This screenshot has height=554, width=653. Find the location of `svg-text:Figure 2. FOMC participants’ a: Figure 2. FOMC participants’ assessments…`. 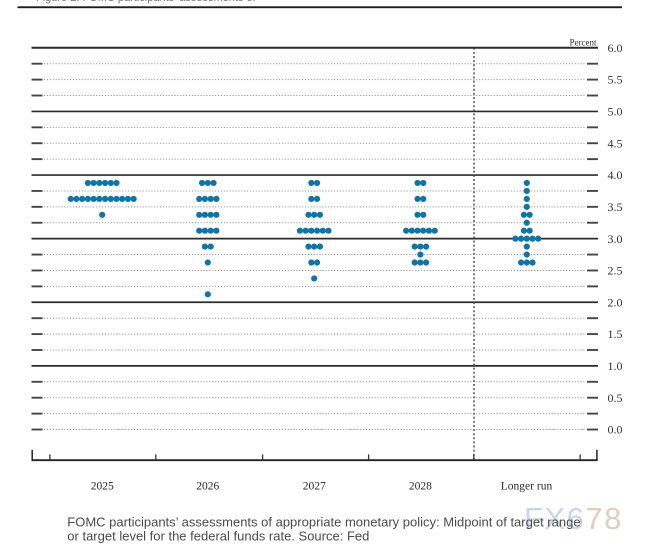

svg-text:Figure 2. FOMC participants’ a: Figure 2. FOMC participants’ assessments… is located at coordinates (146, 2).